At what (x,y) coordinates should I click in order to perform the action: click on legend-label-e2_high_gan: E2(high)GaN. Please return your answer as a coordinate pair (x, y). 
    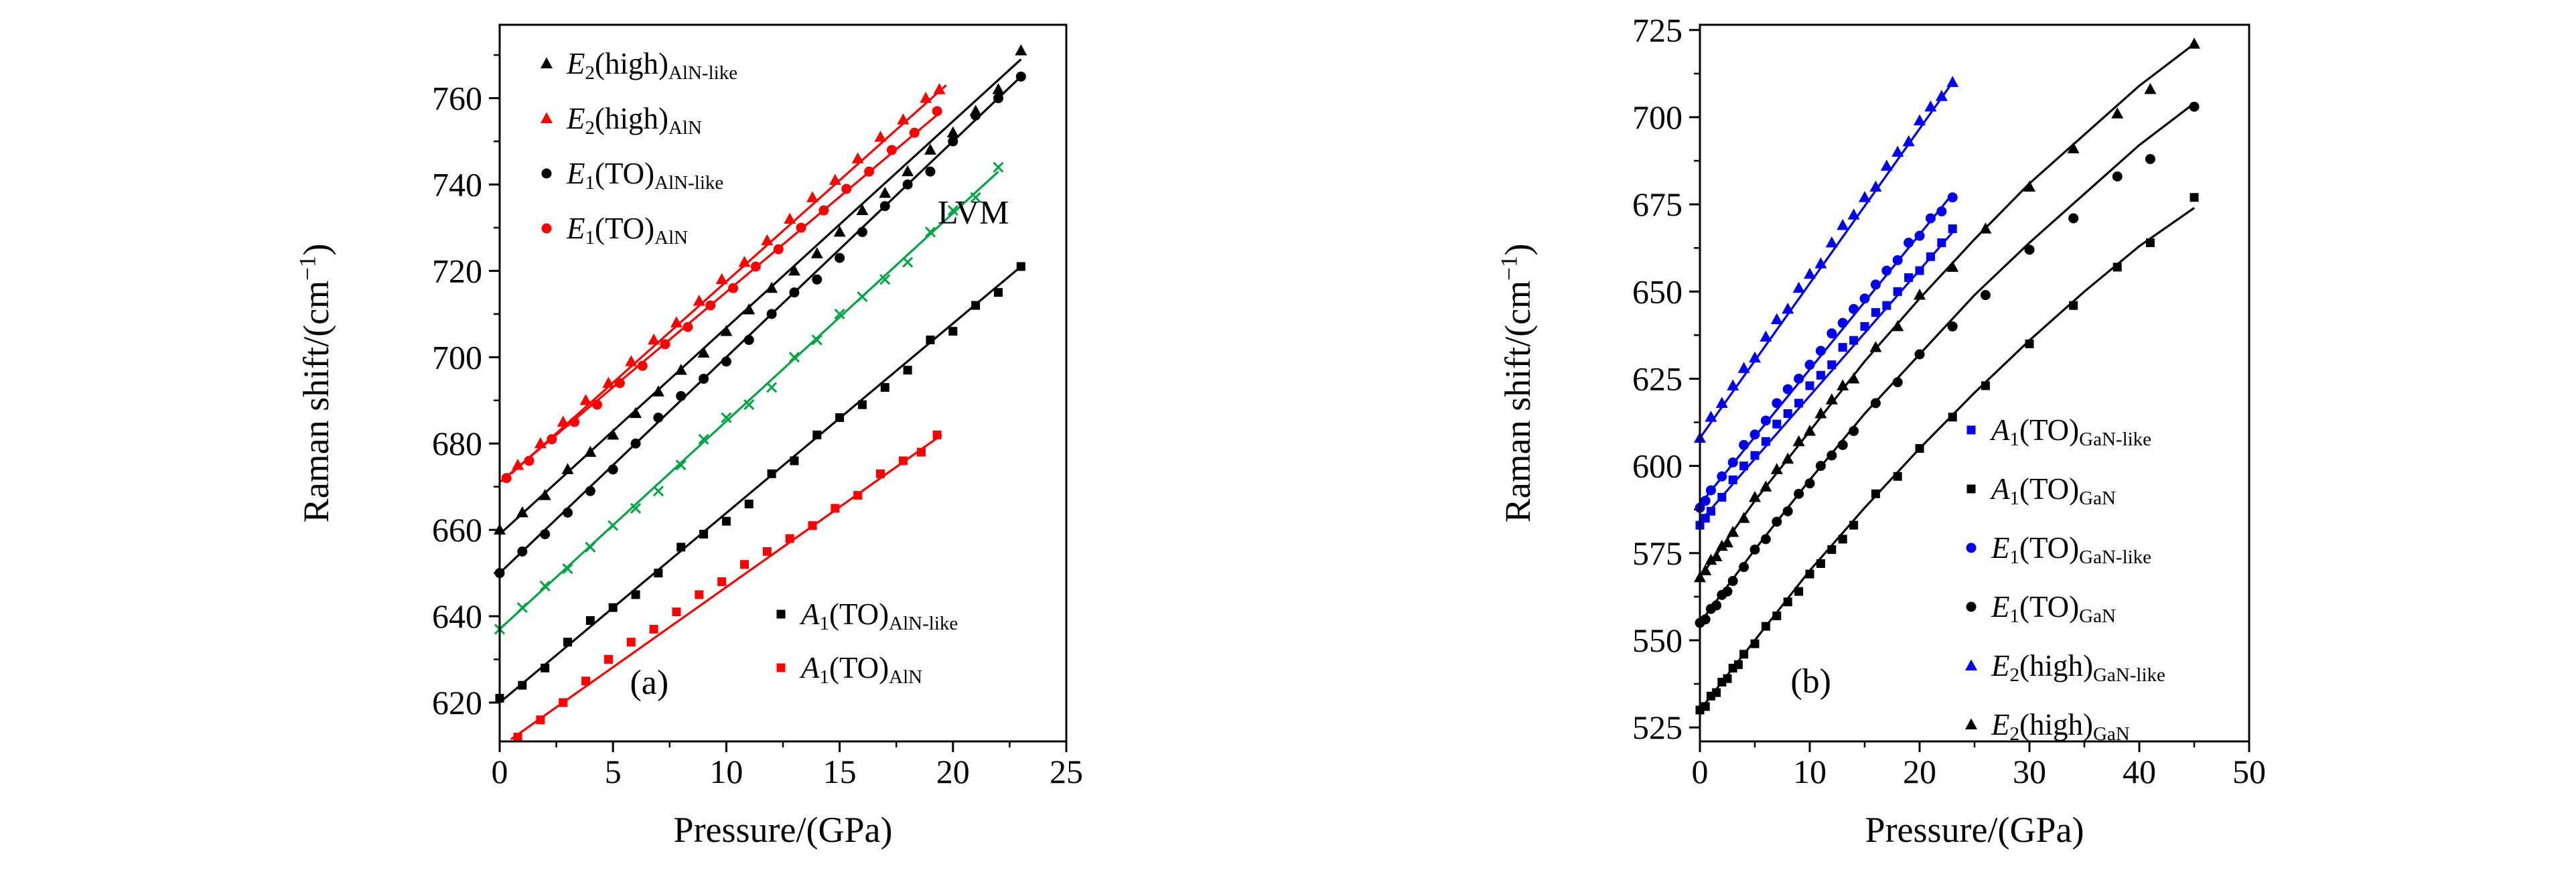
    Looking at the image, I should click on (2060, 726).